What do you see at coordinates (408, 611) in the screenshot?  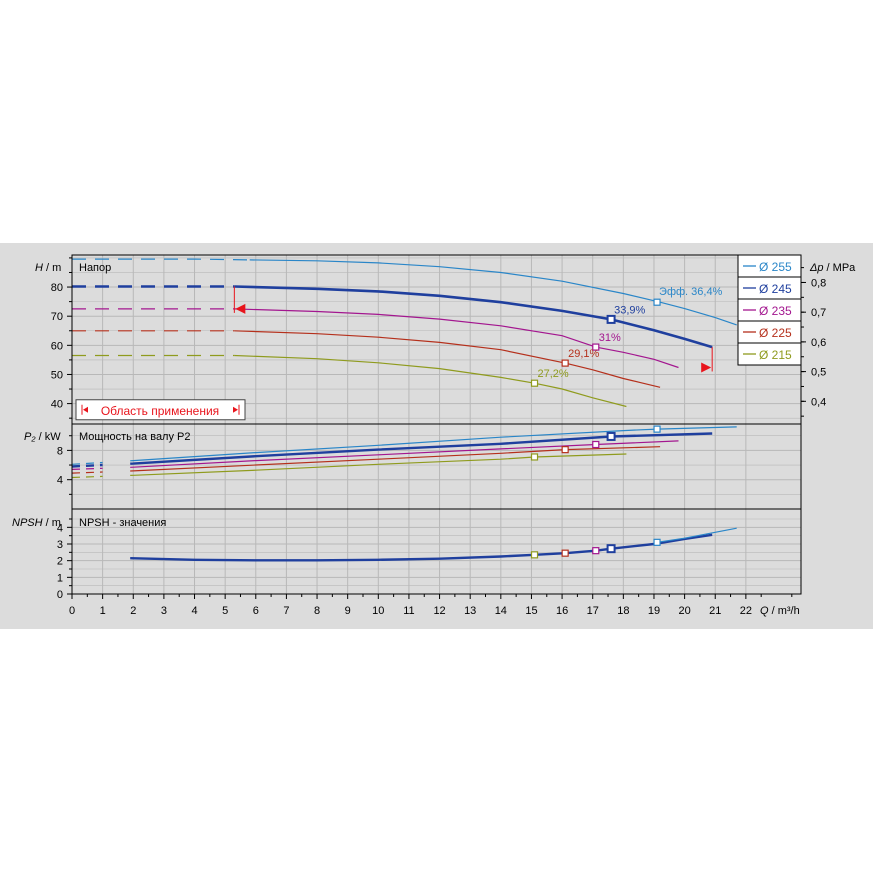 I see `x-tick-label: 11` at bounding box center [408, 611].